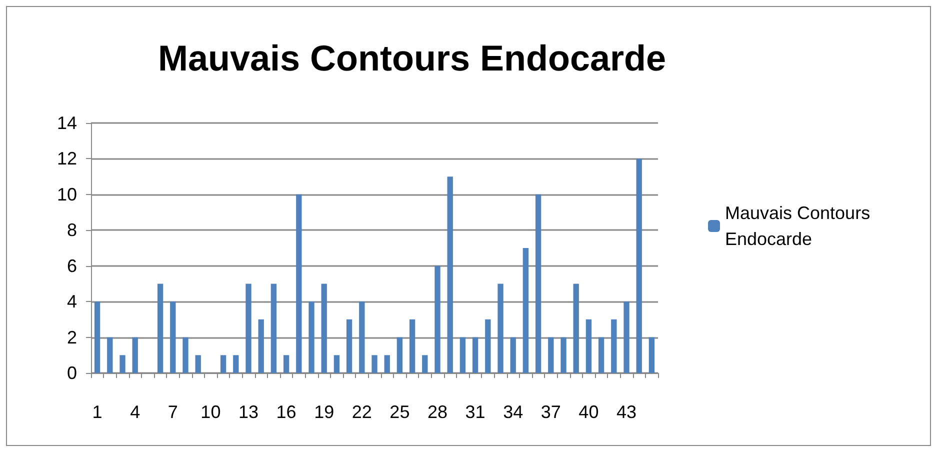 Image resolution: width=937 pixels, height=452 pixels. Describe the element at coordinates (71, 230) in the screenshot. I see `y-tick-label: 8` at that location.